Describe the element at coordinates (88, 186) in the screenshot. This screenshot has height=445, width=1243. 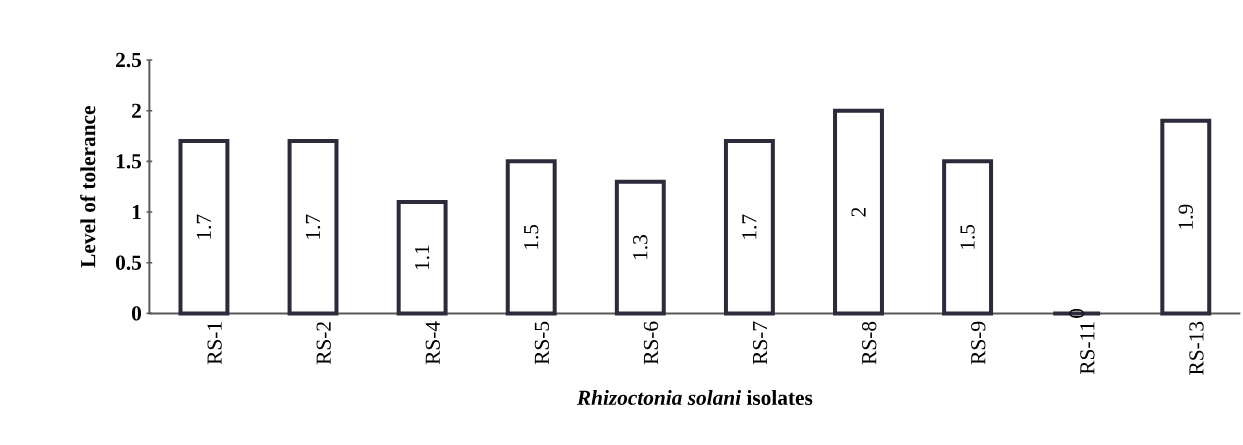
I see `y-axis-title: Level of tolerance` at that location.